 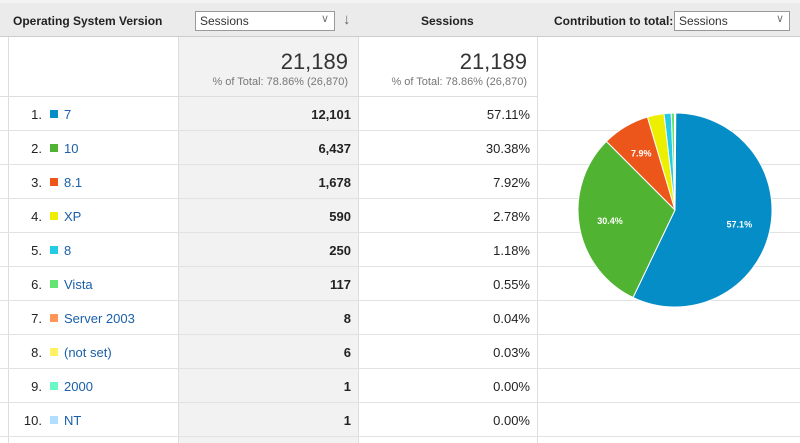 What do you see at coordinates (36, 318) in the screenshot?
I see `row-index: 7.` at bounding box center [36, 318].